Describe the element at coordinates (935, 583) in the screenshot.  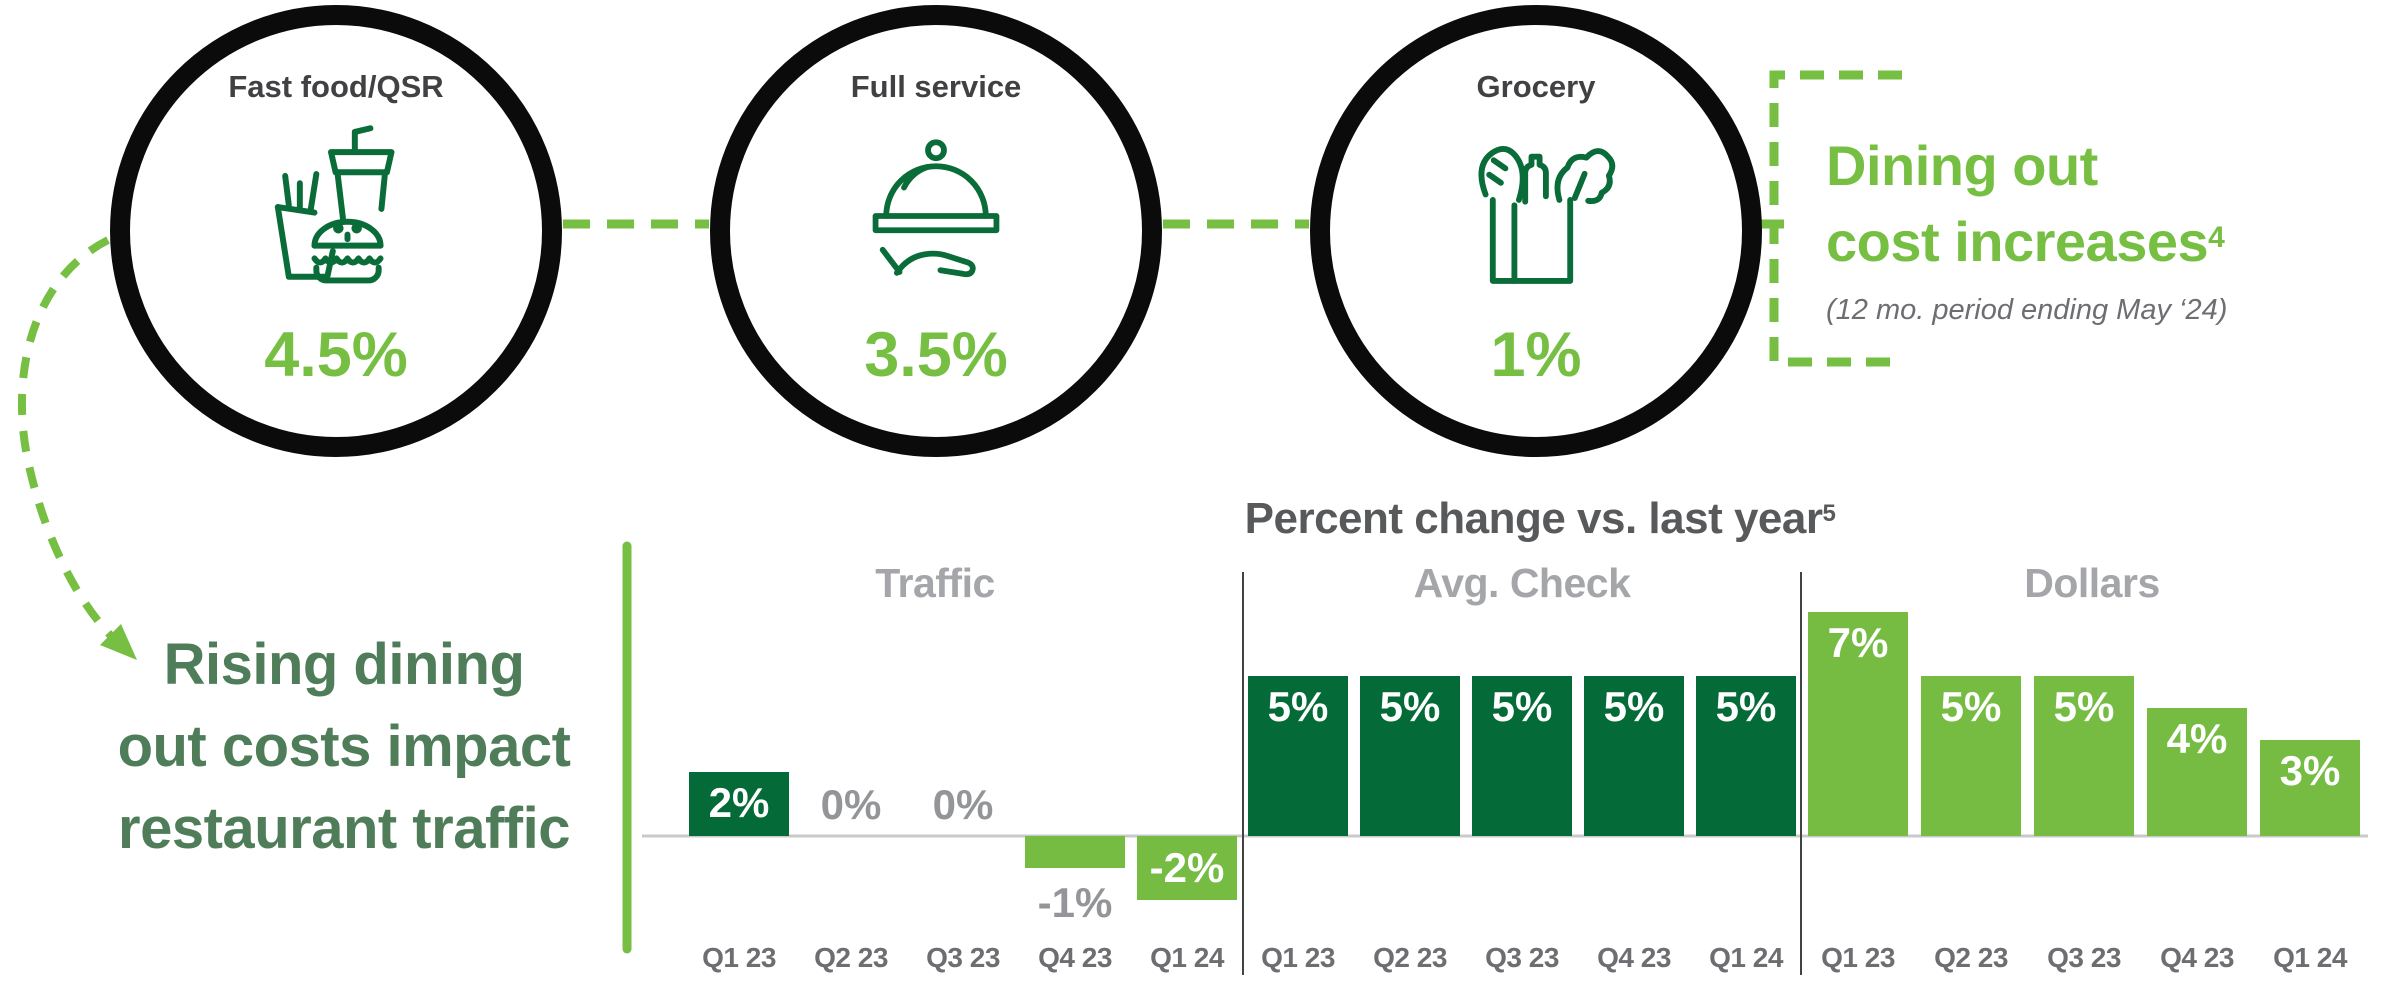
I see `section-title-traffic: Traffic` at that location.